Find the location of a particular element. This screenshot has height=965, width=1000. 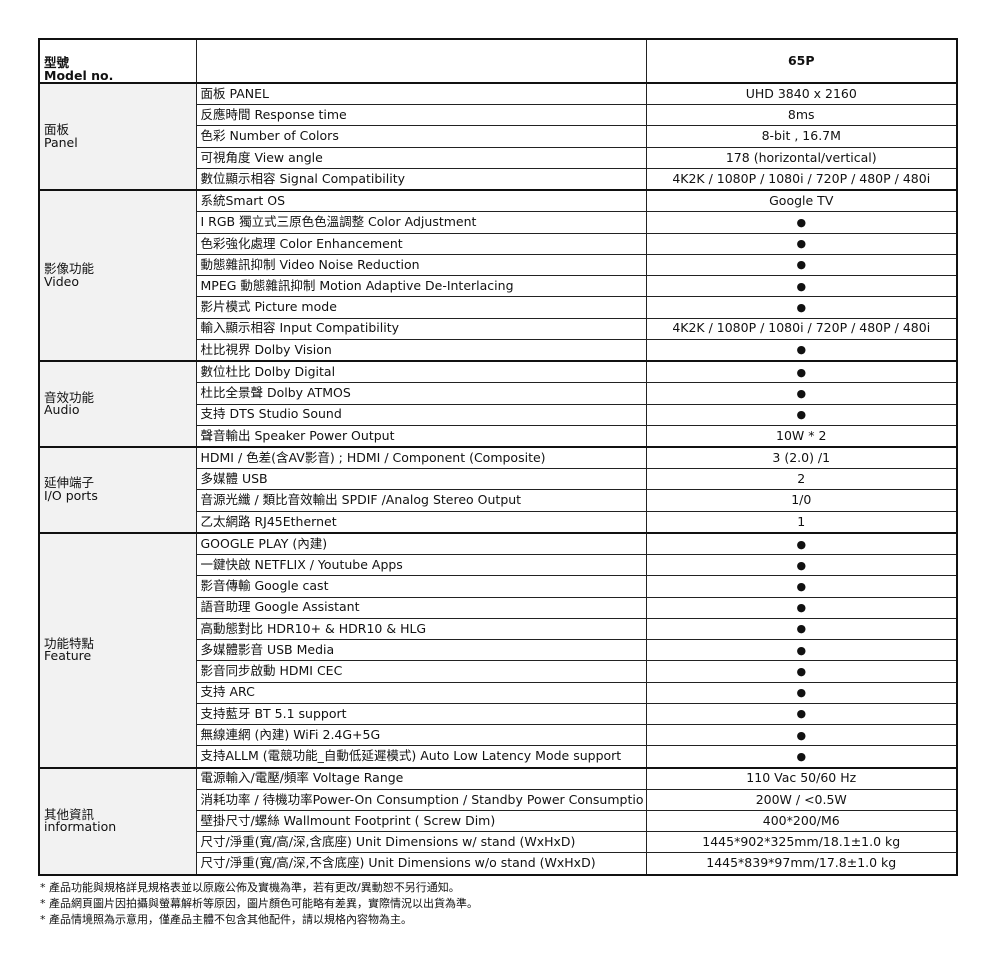

table-row: 多媒體影音 USB Media ● is located at coordinates (498, 650).